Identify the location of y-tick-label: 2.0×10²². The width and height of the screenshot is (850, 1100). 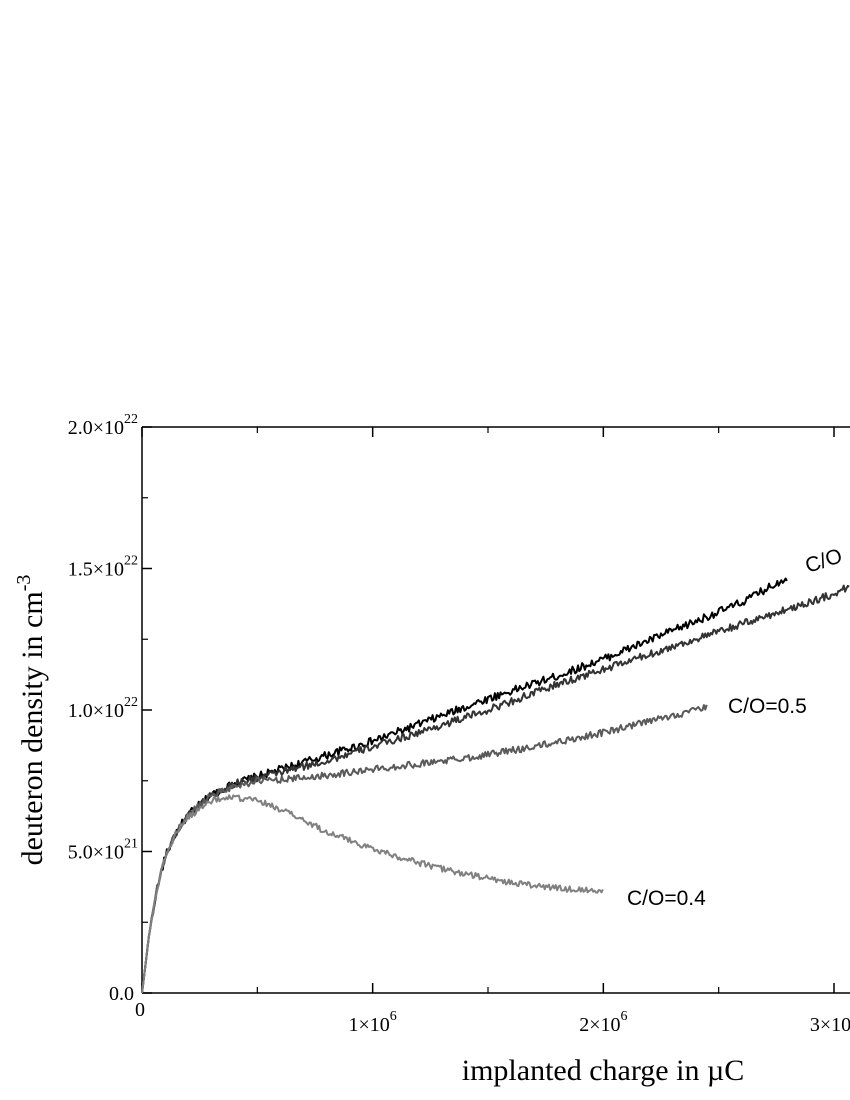
(103, 425).